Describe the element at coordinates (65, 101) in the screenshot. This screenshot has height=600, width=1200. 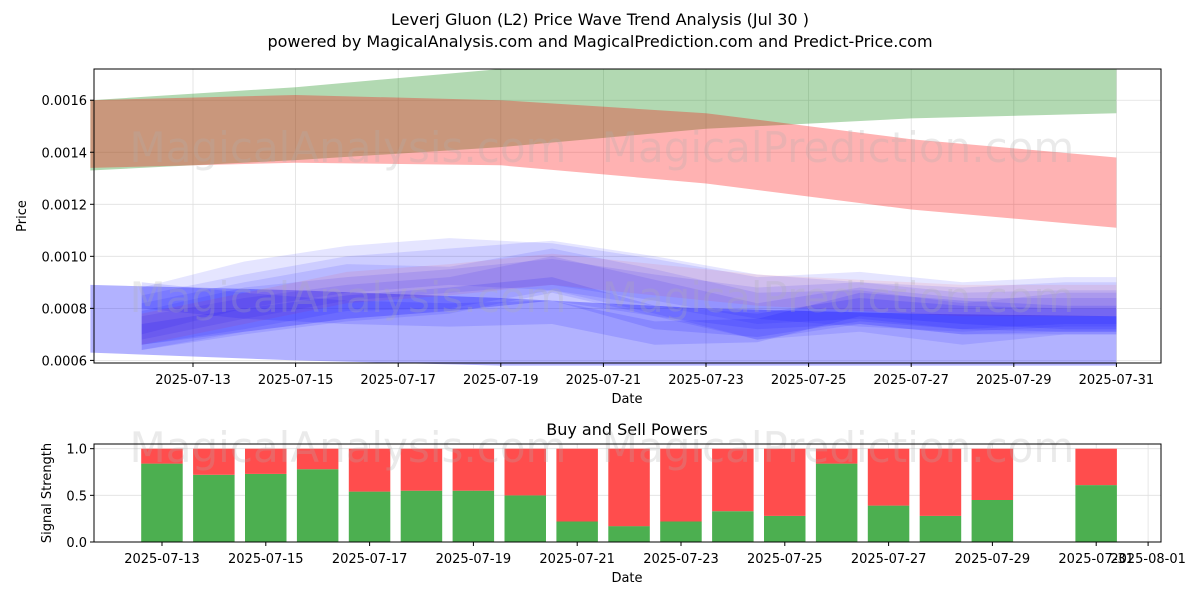
I see `price-y-tick-label: 0.0016` at that location.